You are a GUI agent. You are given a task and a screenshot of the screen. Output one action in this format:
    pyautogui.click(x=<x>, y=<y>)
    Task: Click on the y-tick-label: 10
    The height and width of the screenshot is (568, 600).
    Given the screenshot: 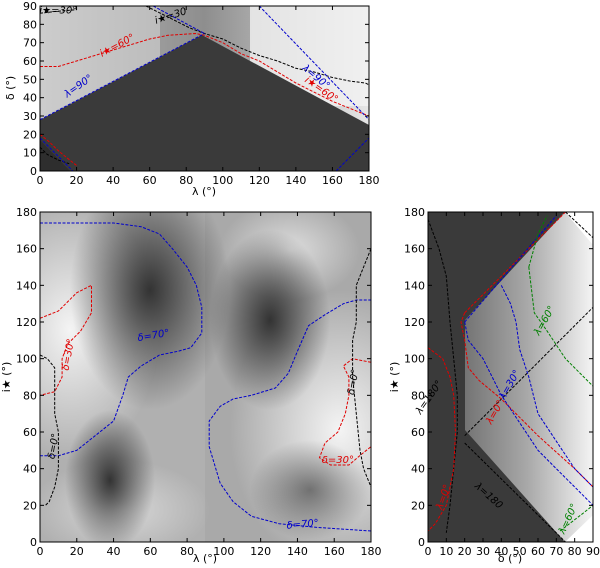 What is the action you would take?
    pyautogui.click(x=30, y=153)
    